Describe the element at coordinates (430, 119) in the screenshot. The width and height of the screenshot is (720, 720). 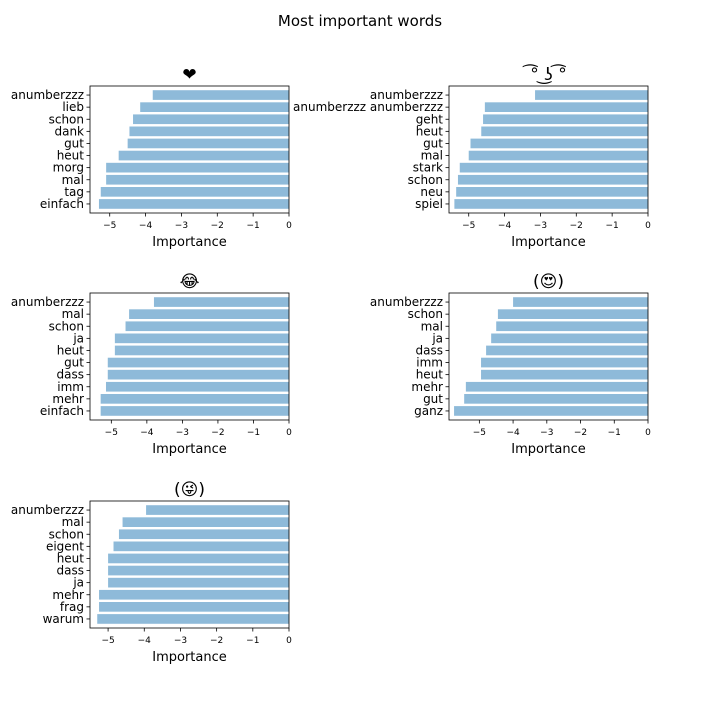
I see `y-tick-label: geht` at that location.